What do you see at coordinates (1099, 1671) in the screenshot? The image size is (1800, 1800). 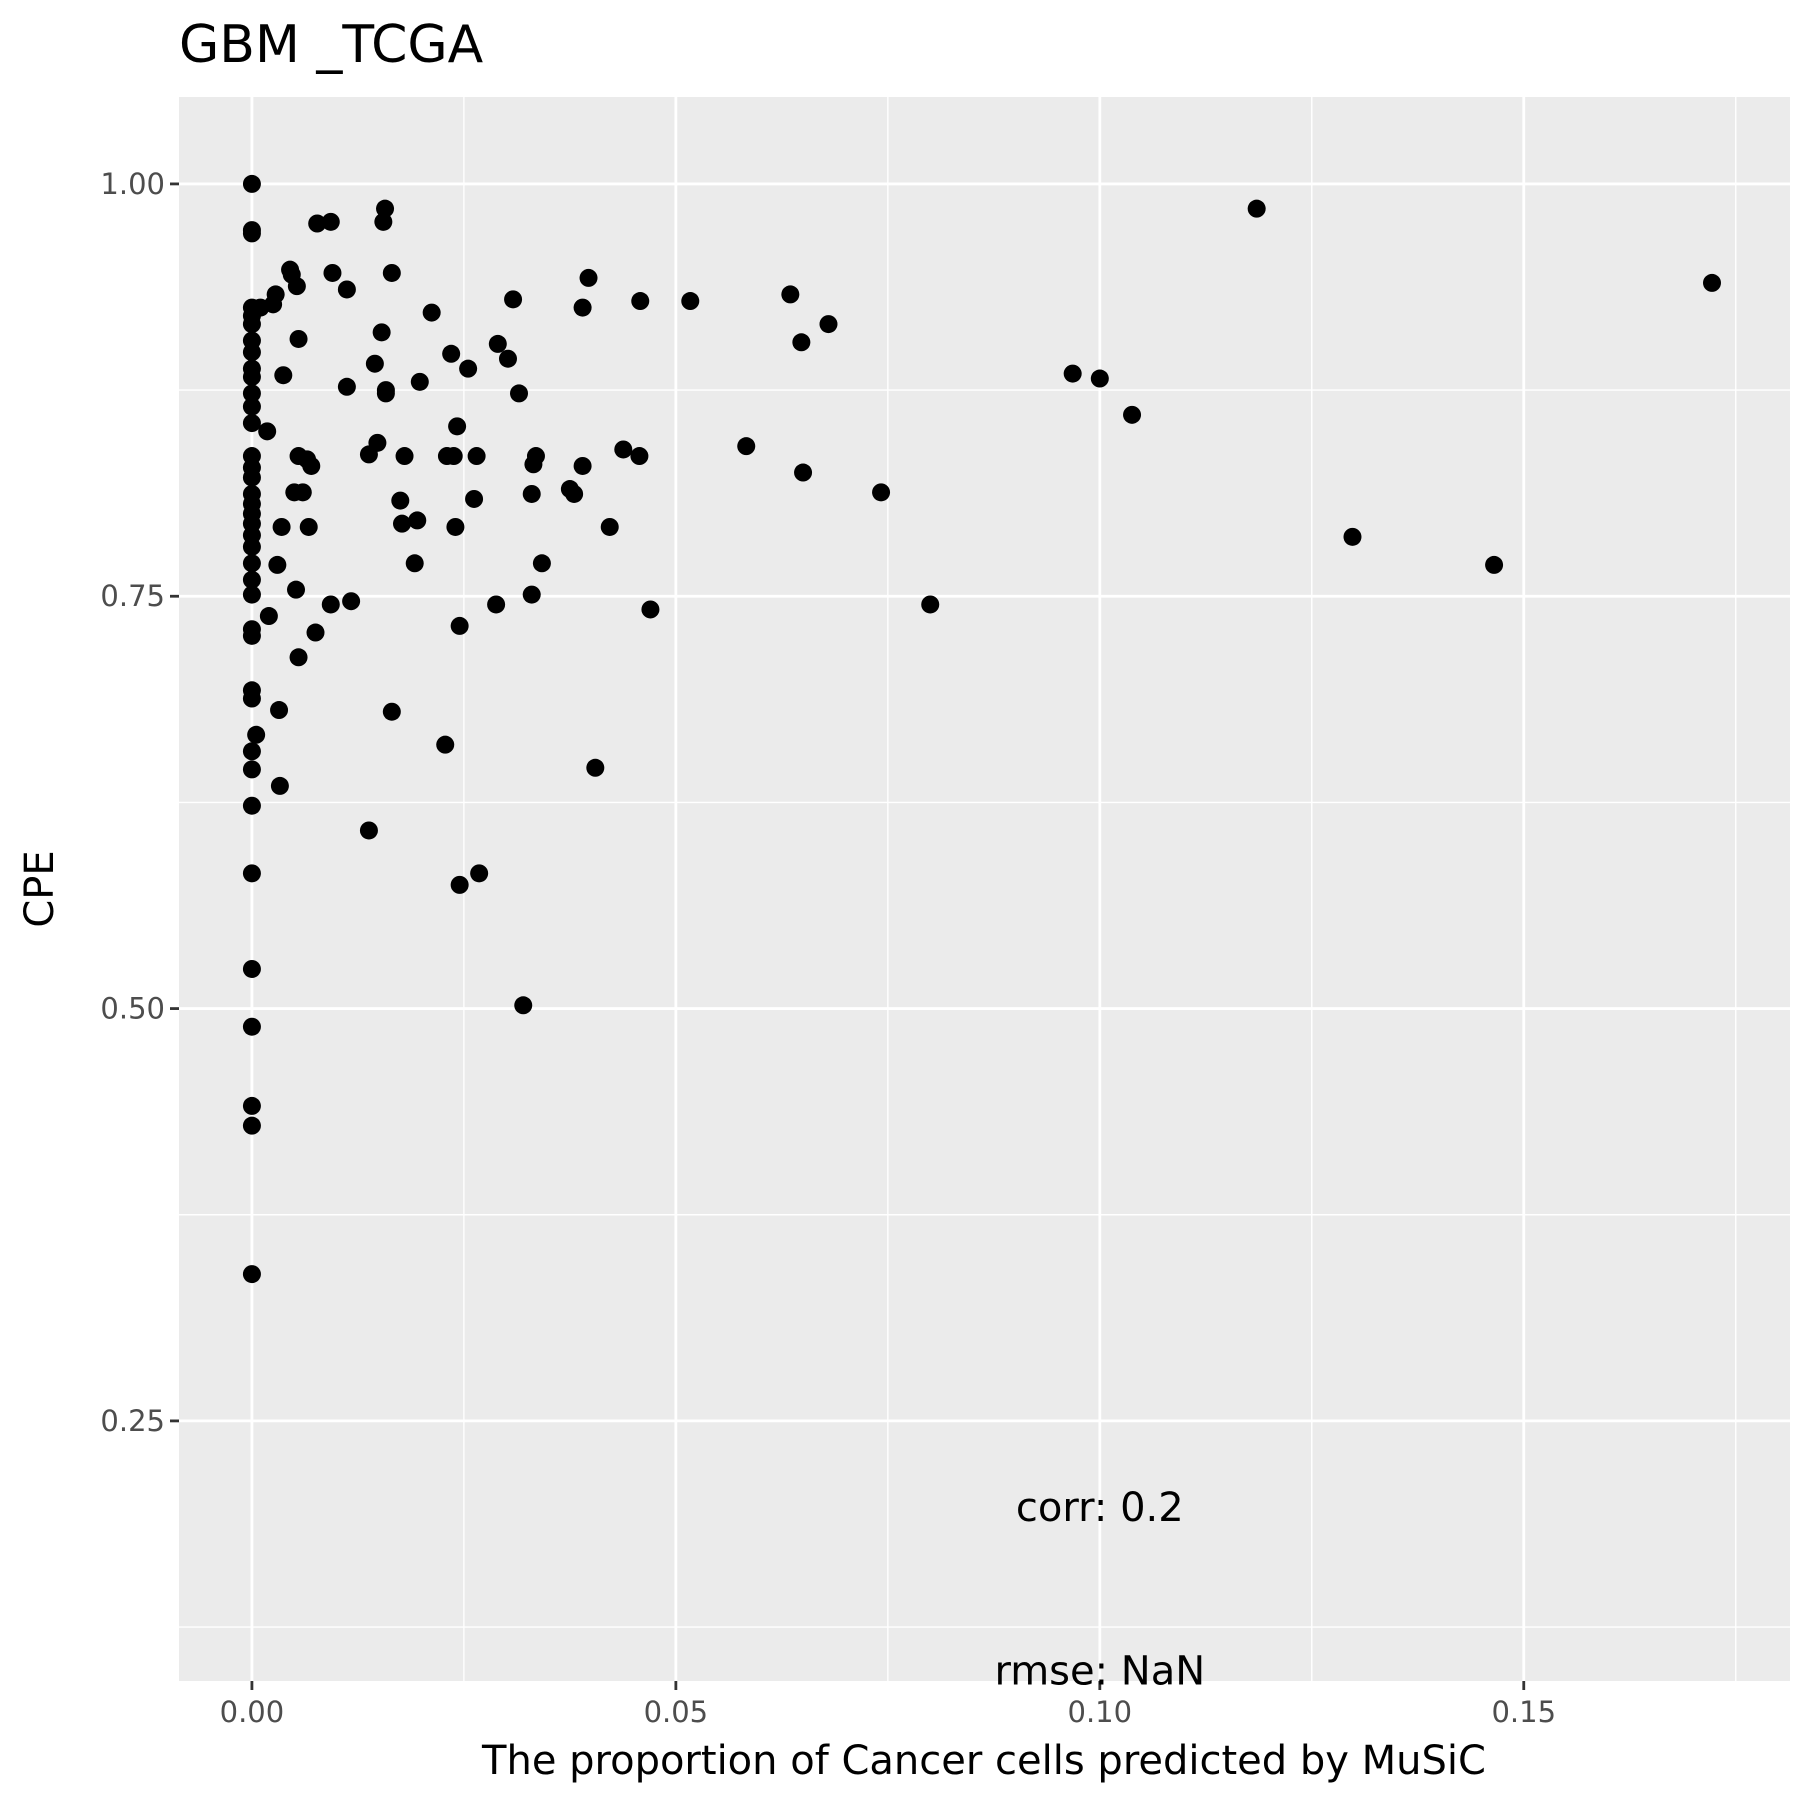 I see `rmse-annotation: rmse: NaN` at bounding box center [1099, 1671].